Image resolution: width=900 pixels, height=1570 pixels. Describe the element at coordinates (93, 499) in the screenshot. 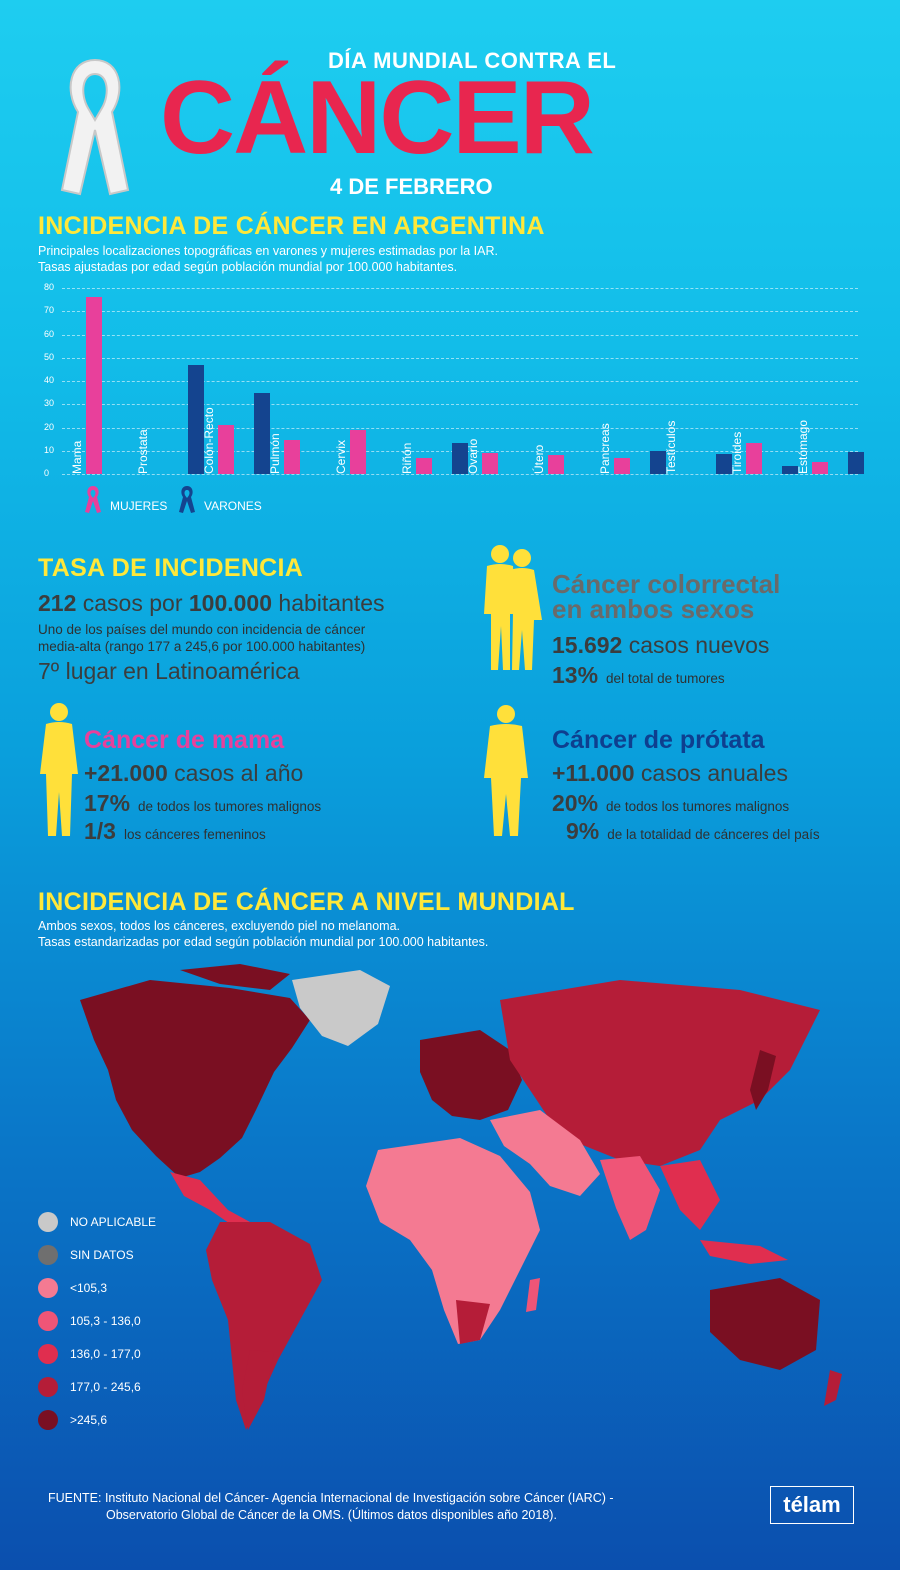

I see `pink-ribbon-icon` at that location.